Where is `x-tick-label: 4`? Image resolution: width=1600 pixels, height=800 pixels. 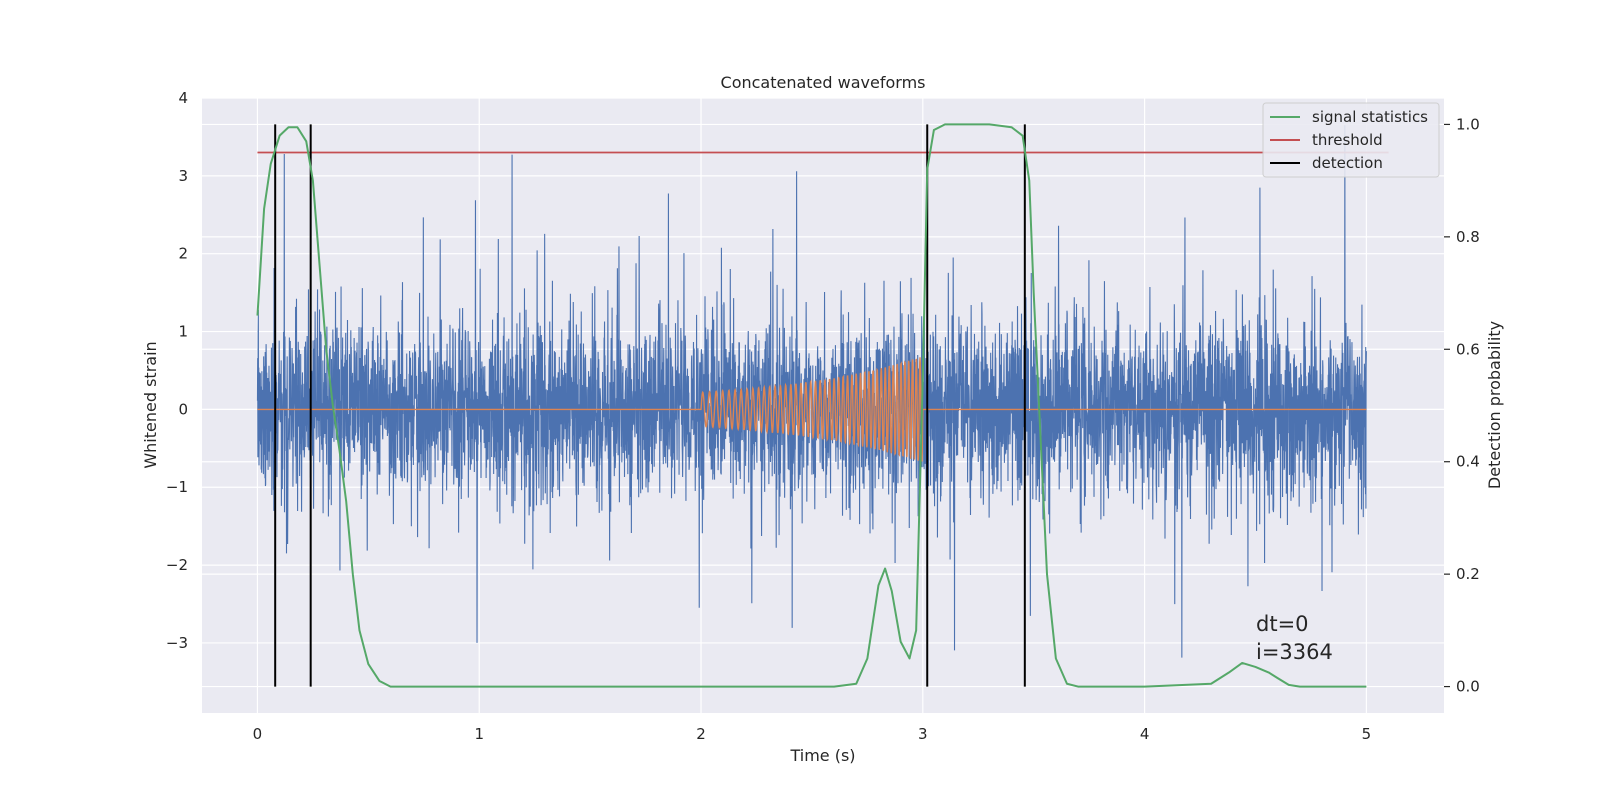 x-tick-label: 4 is located at coordinates (1145, 734).